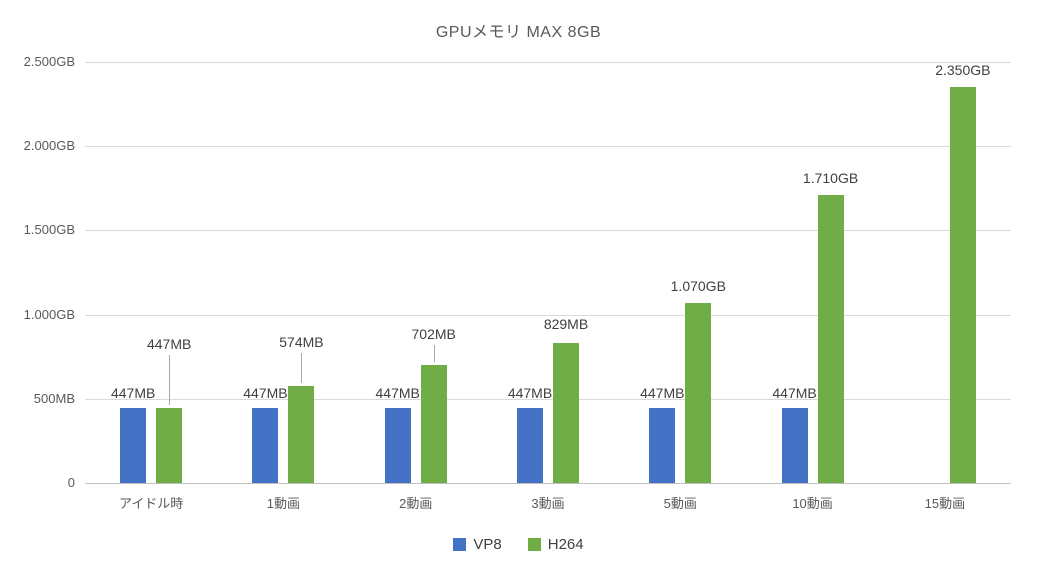  I want to click on bar-vp8-3動画, so click(530, 445).